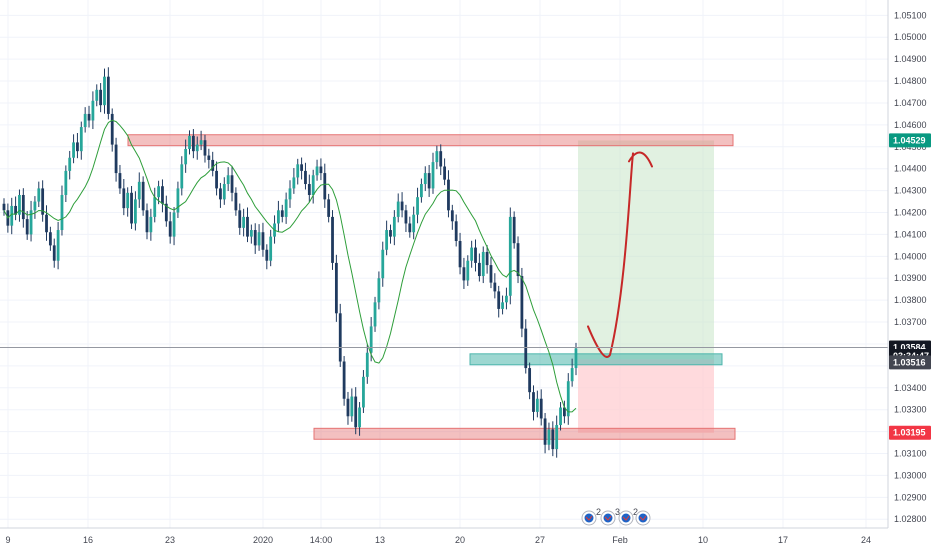 The height and width of the screenshot is (550, 932). I want to click on price-tag, so click(910, 432).